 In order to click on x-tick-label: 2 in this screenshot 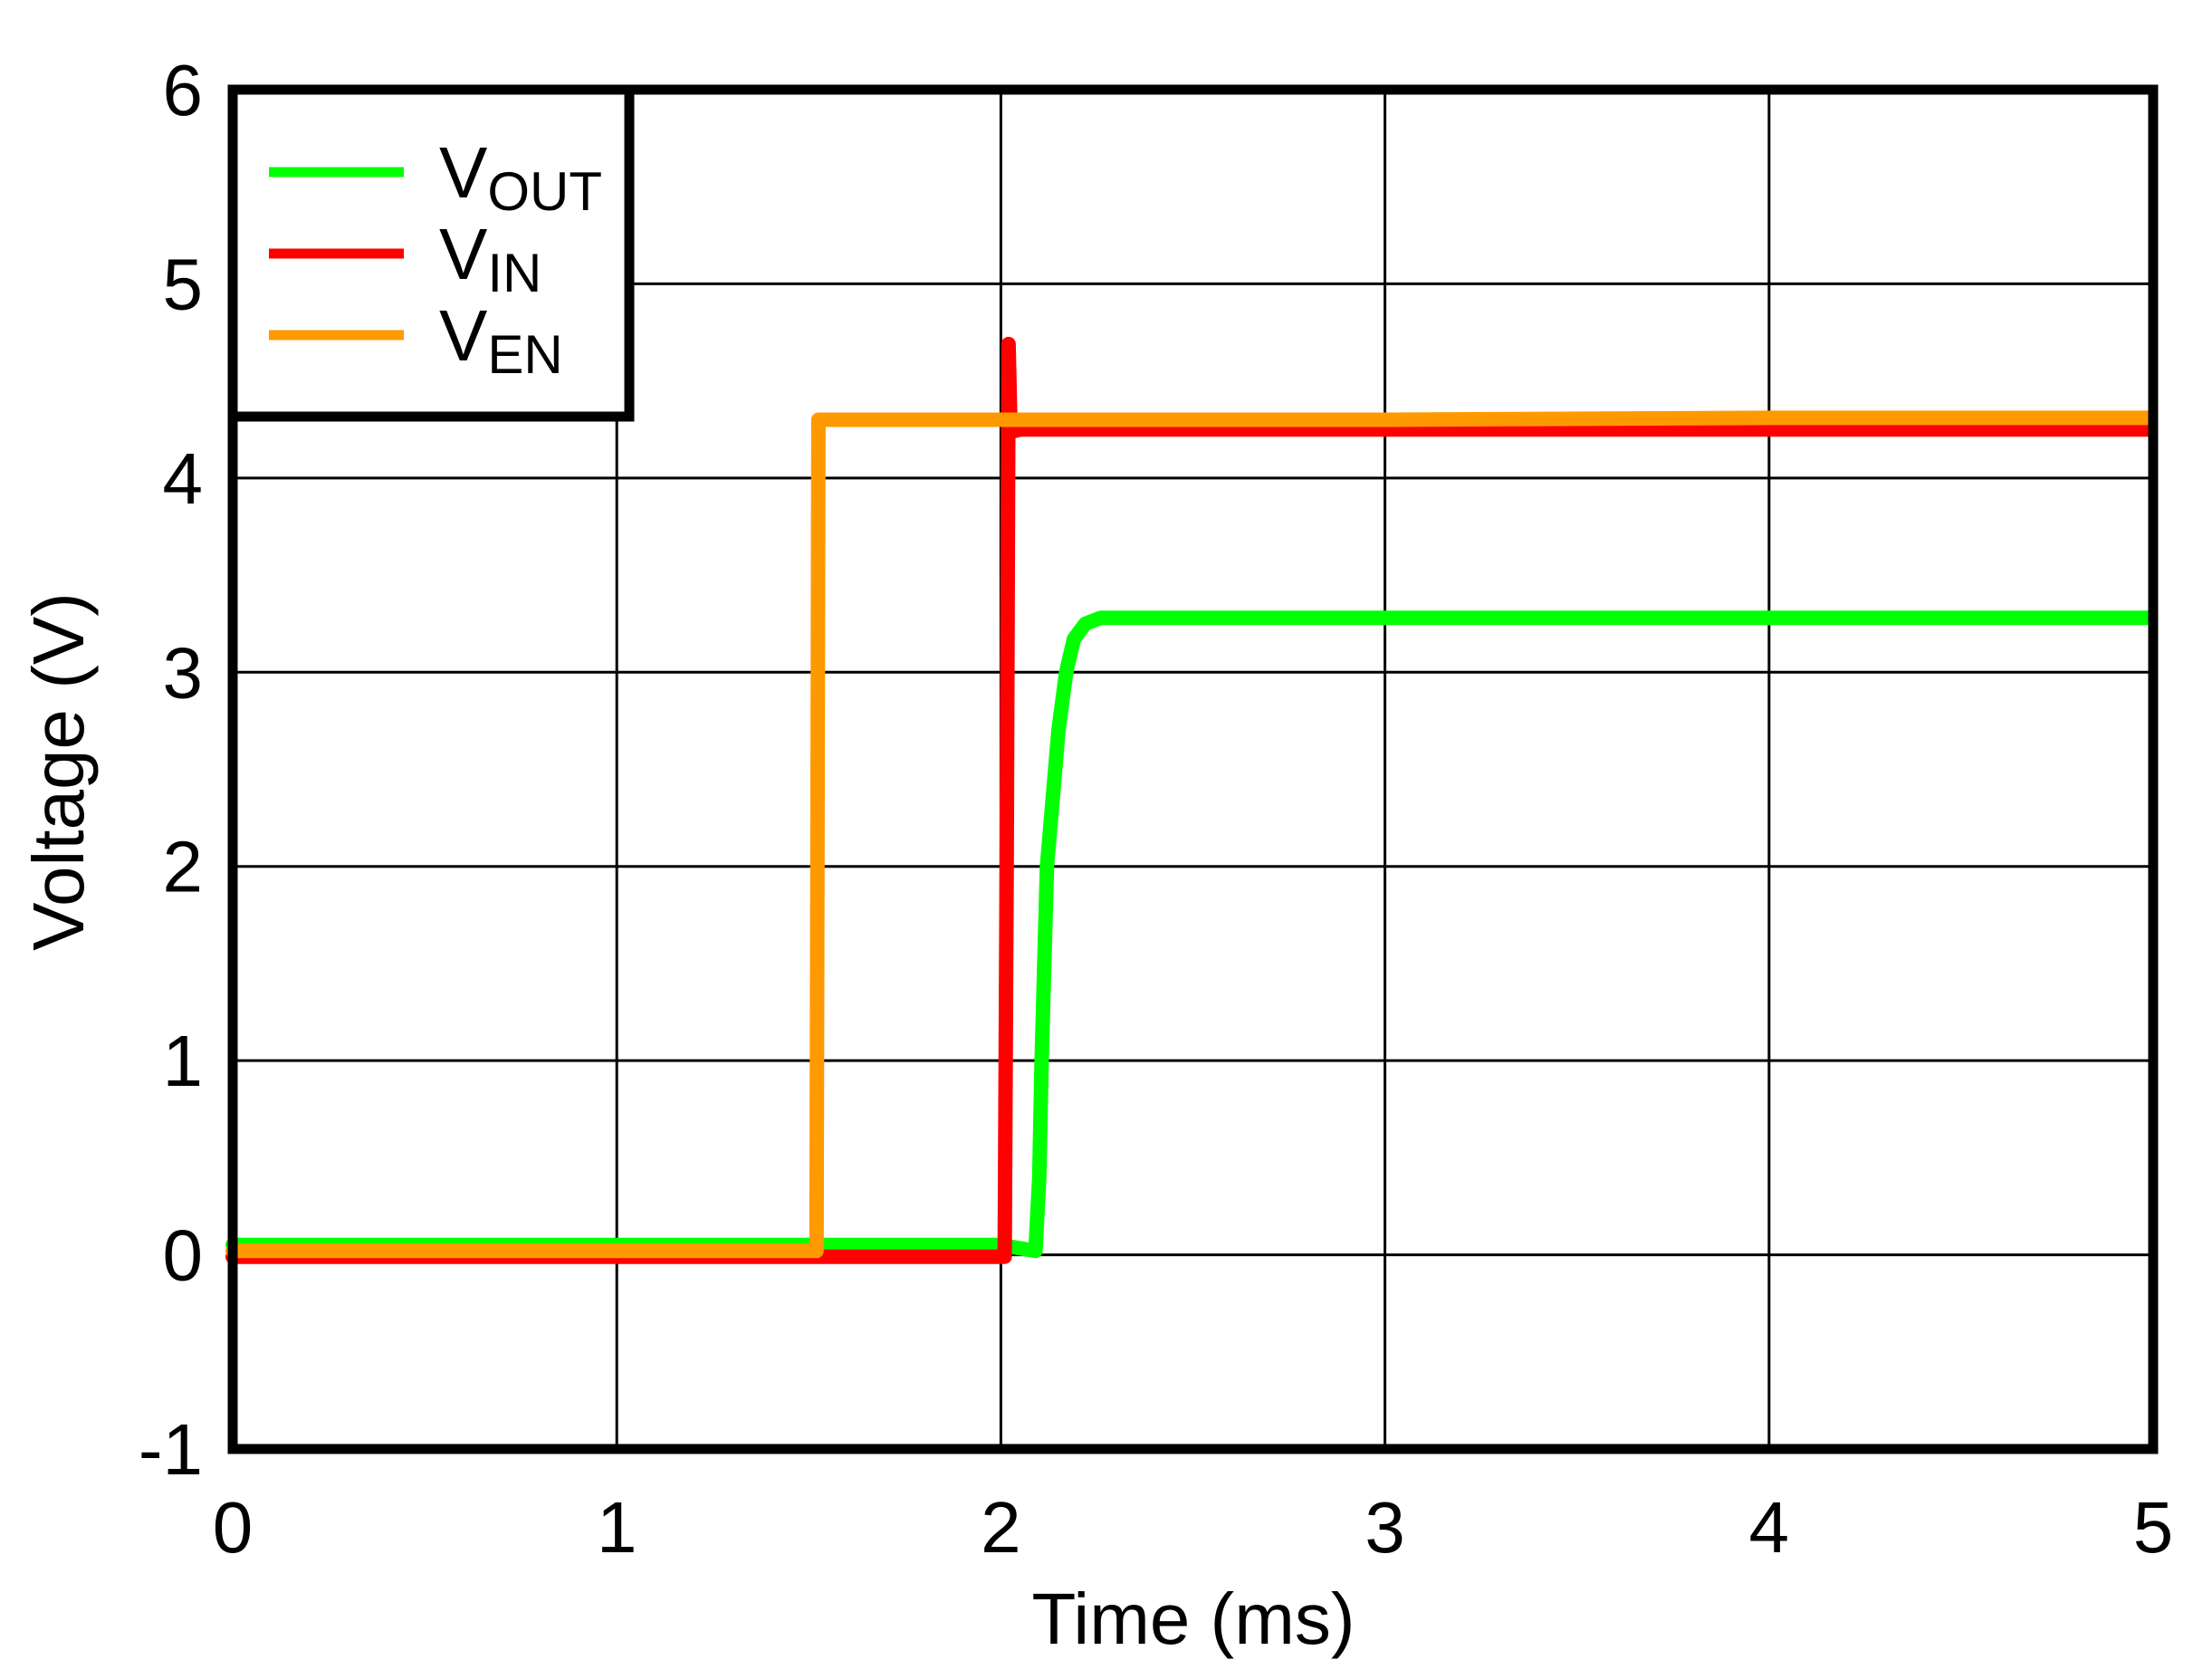, I will do `click(1001, 1527)`.